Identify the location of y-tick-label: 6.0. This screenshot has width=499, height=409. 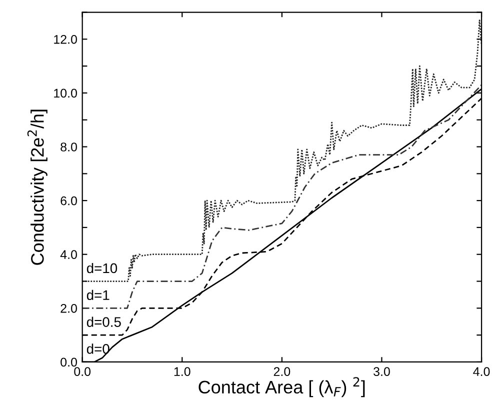
(68, 201).